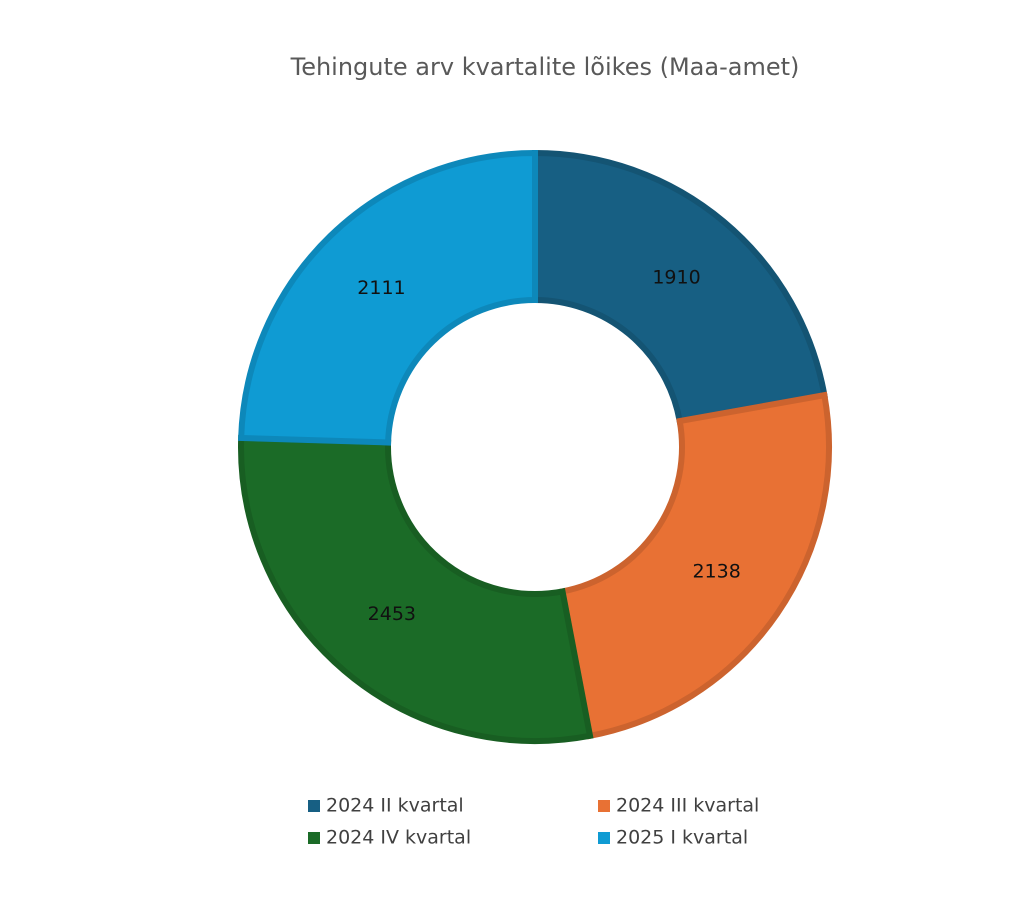 This screenshot has height=921, width=1024. Describe the element at coordinates (398, 838) in the screenshot. I see `legend-label: 2024 IV kvartal` at that location.